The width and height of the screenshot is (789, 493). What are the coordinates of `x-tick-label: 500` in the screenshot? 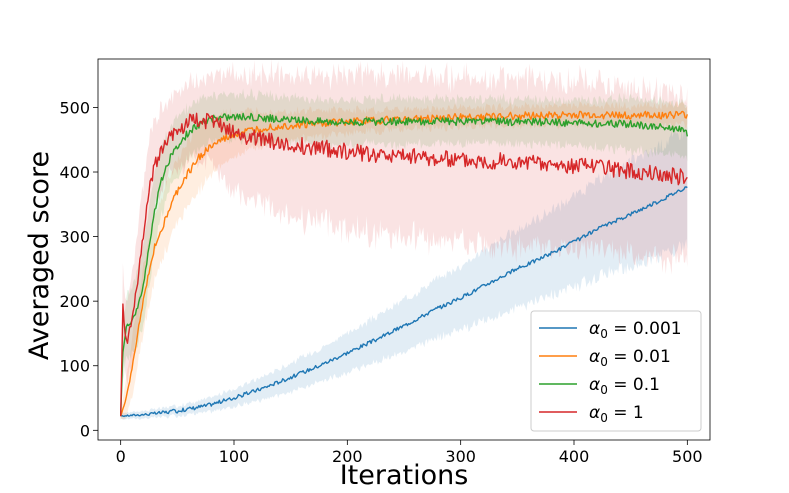 It's located at (687, 456).